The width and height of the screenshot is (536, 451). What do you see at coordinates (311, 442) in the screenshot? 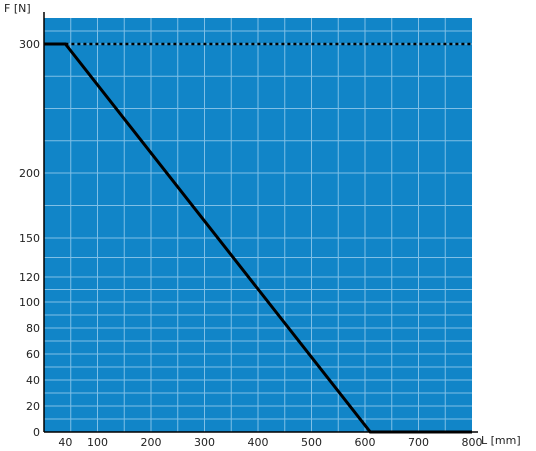
I see `x-tick-label: 500` at bounding box center [311, 442].